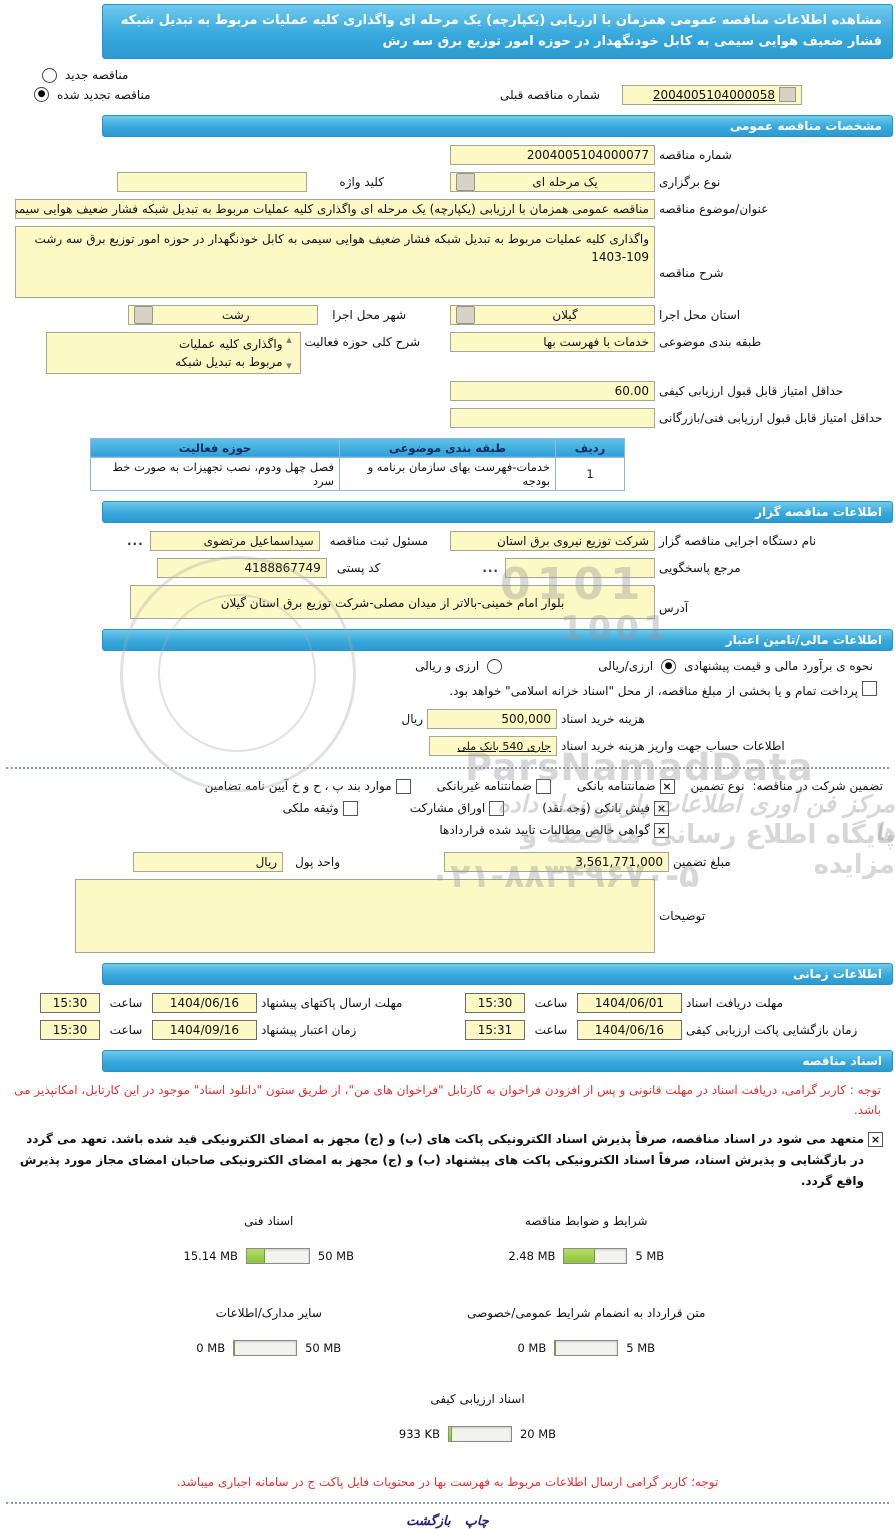 Image resolution: width=895 pixels, height=1529 pixels. I want to click on proposal-validity-label: زمان اعتبار پیشنهاد, so click(309, 1029).